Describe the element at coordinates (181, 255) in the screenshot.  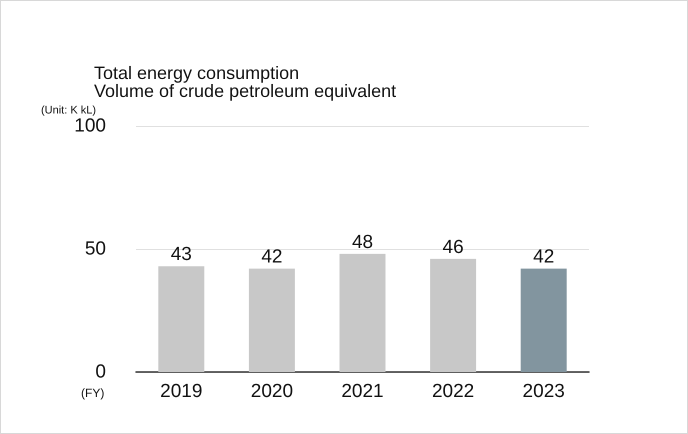
I see `data-label: 43` at that location.